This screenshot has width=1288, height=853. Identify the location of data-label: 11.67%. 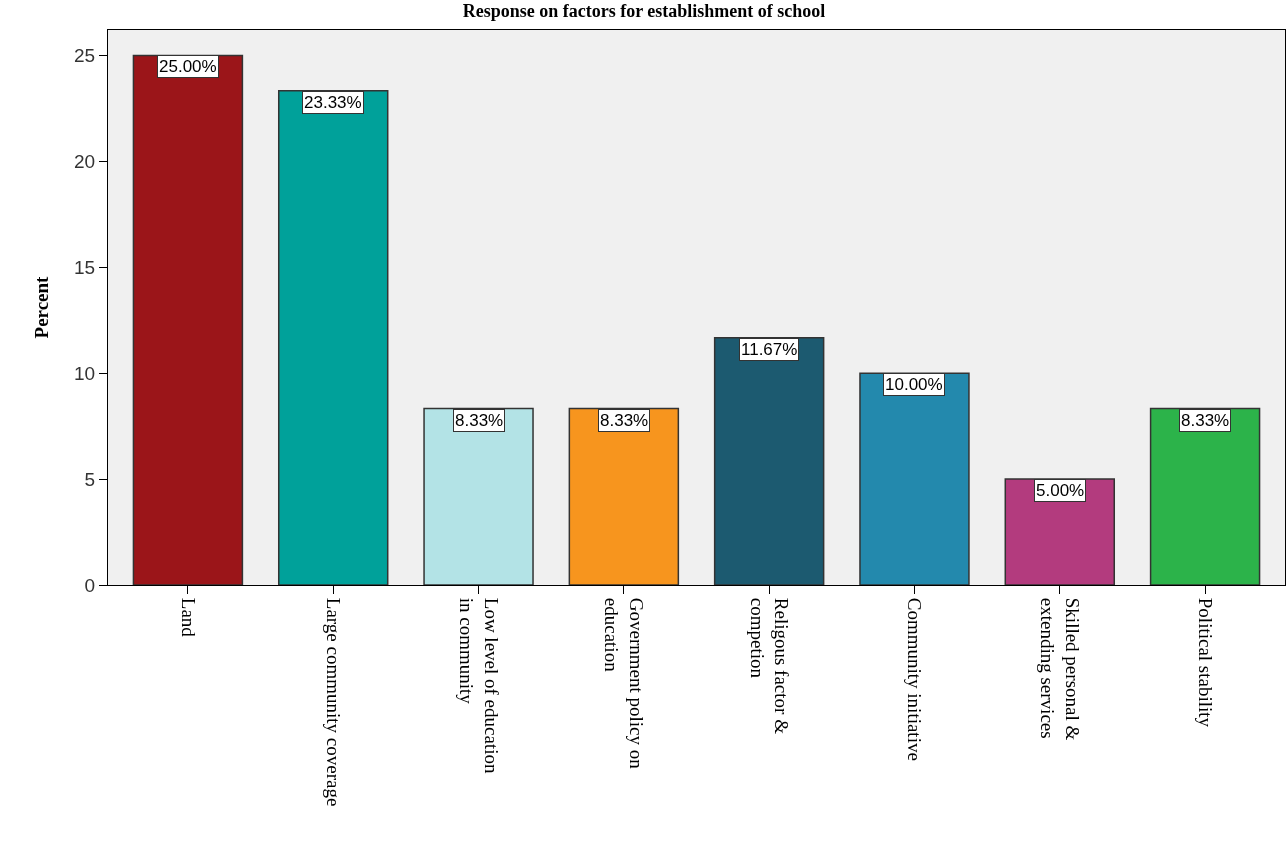
(769, 349).